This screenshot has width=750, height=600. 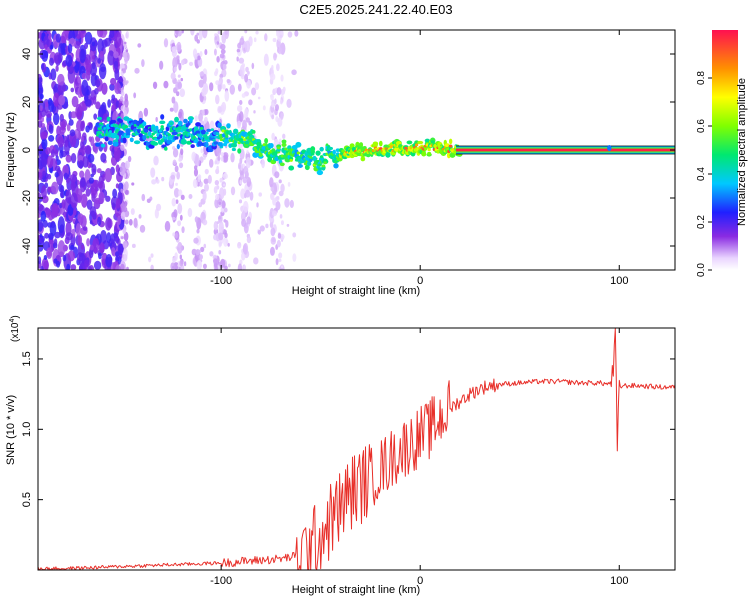 What do you see at coordinates (742, 152) in the screenshot?
I see `colorbar-label: Normalized spectral amplitude` at bounding box center [742, 152].